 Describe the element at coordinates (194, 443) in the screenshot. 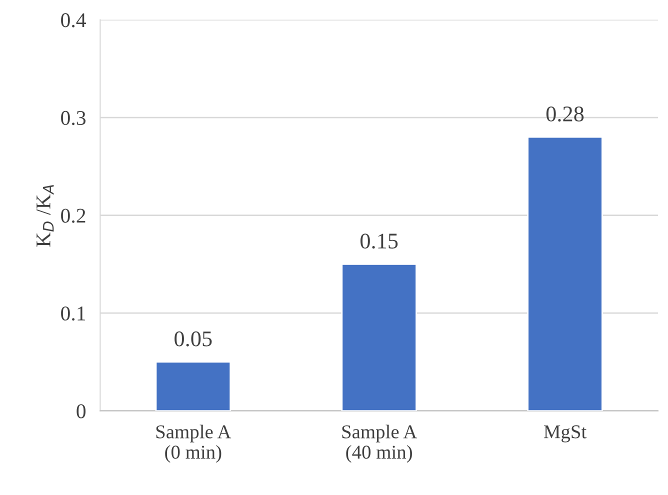

I see `x-tick-label: Sample A (0 min)` at that location.